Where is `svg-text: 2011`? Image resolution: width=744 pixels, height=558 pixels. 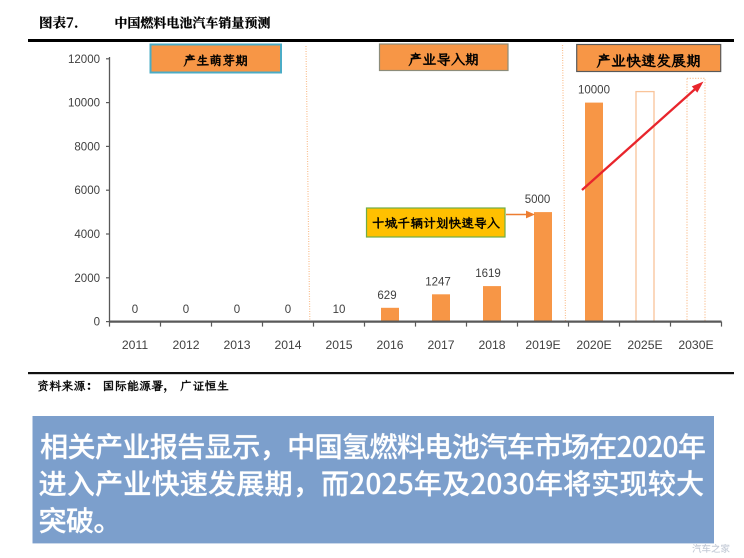
svg-text: 2011 is located at coordinates (135, 345).